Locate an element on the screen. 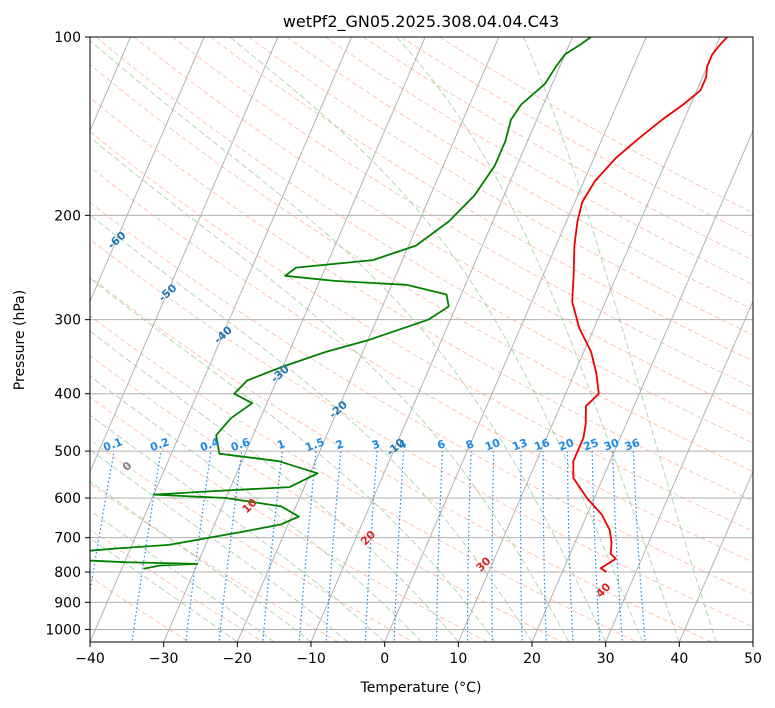  x-axis-ticks: −40 −30 −20 −10 0 10 20 30 40 50 is located at coordinates (418, 654).